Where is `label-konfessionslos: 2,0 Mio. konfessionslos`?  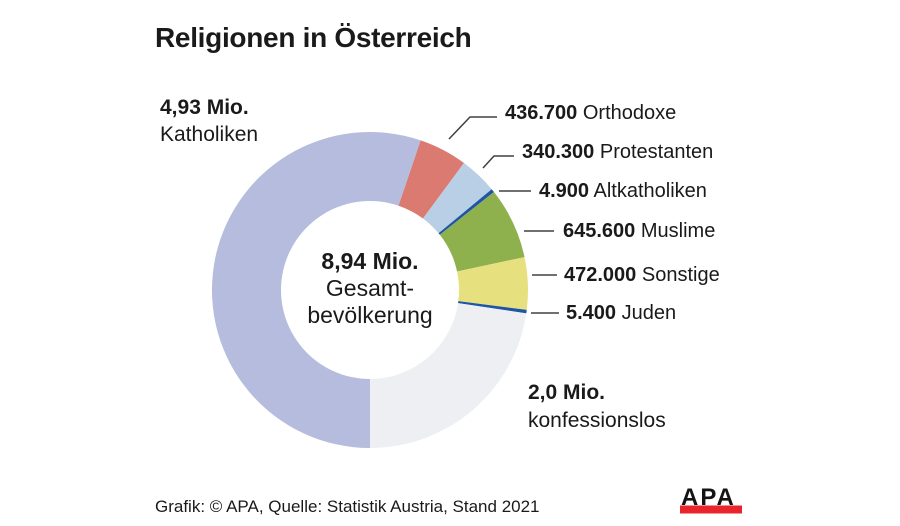
label-konfessionslos: 2,0 Mio. konfessionslos is located at coordinates (597, 407).